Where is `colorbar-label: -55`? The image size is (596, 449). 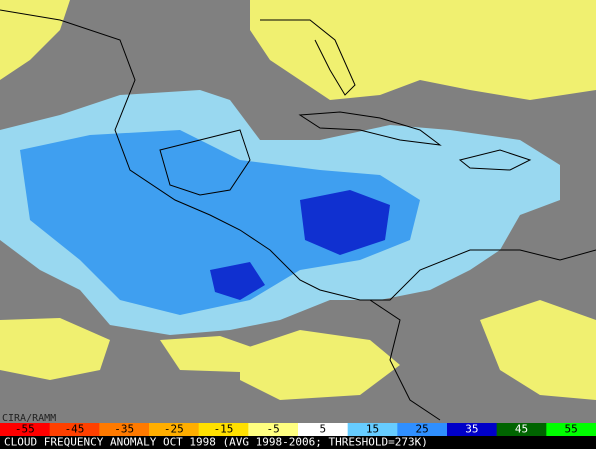 colorbar-label: -55 is located at coordinates (25, 429).